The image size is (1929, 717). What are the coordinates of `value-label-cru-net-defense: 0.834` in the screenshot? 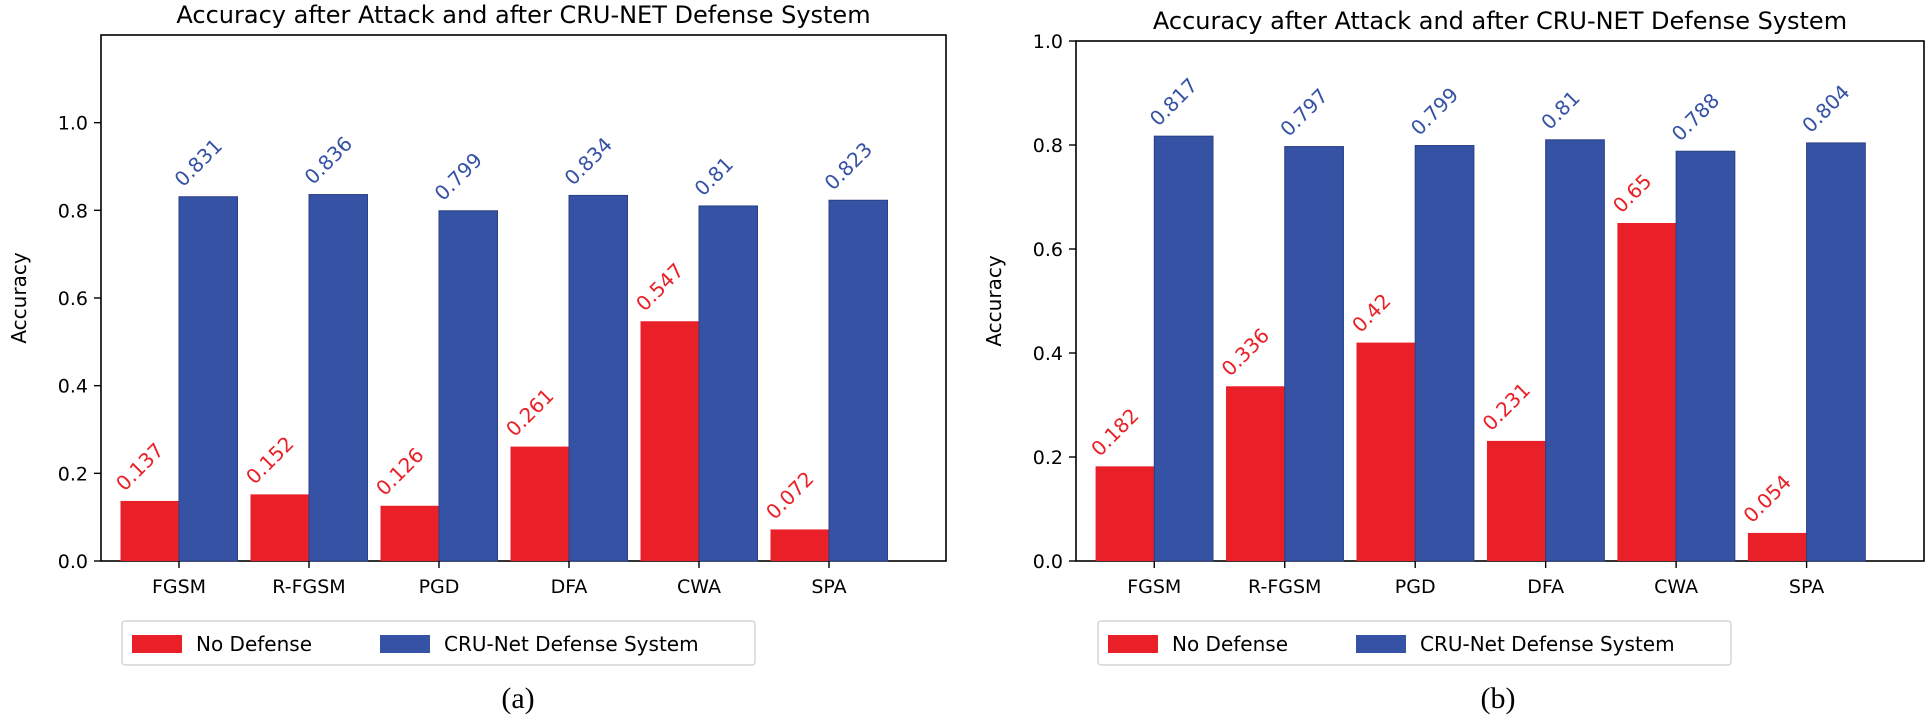 It's located at (588, 161).